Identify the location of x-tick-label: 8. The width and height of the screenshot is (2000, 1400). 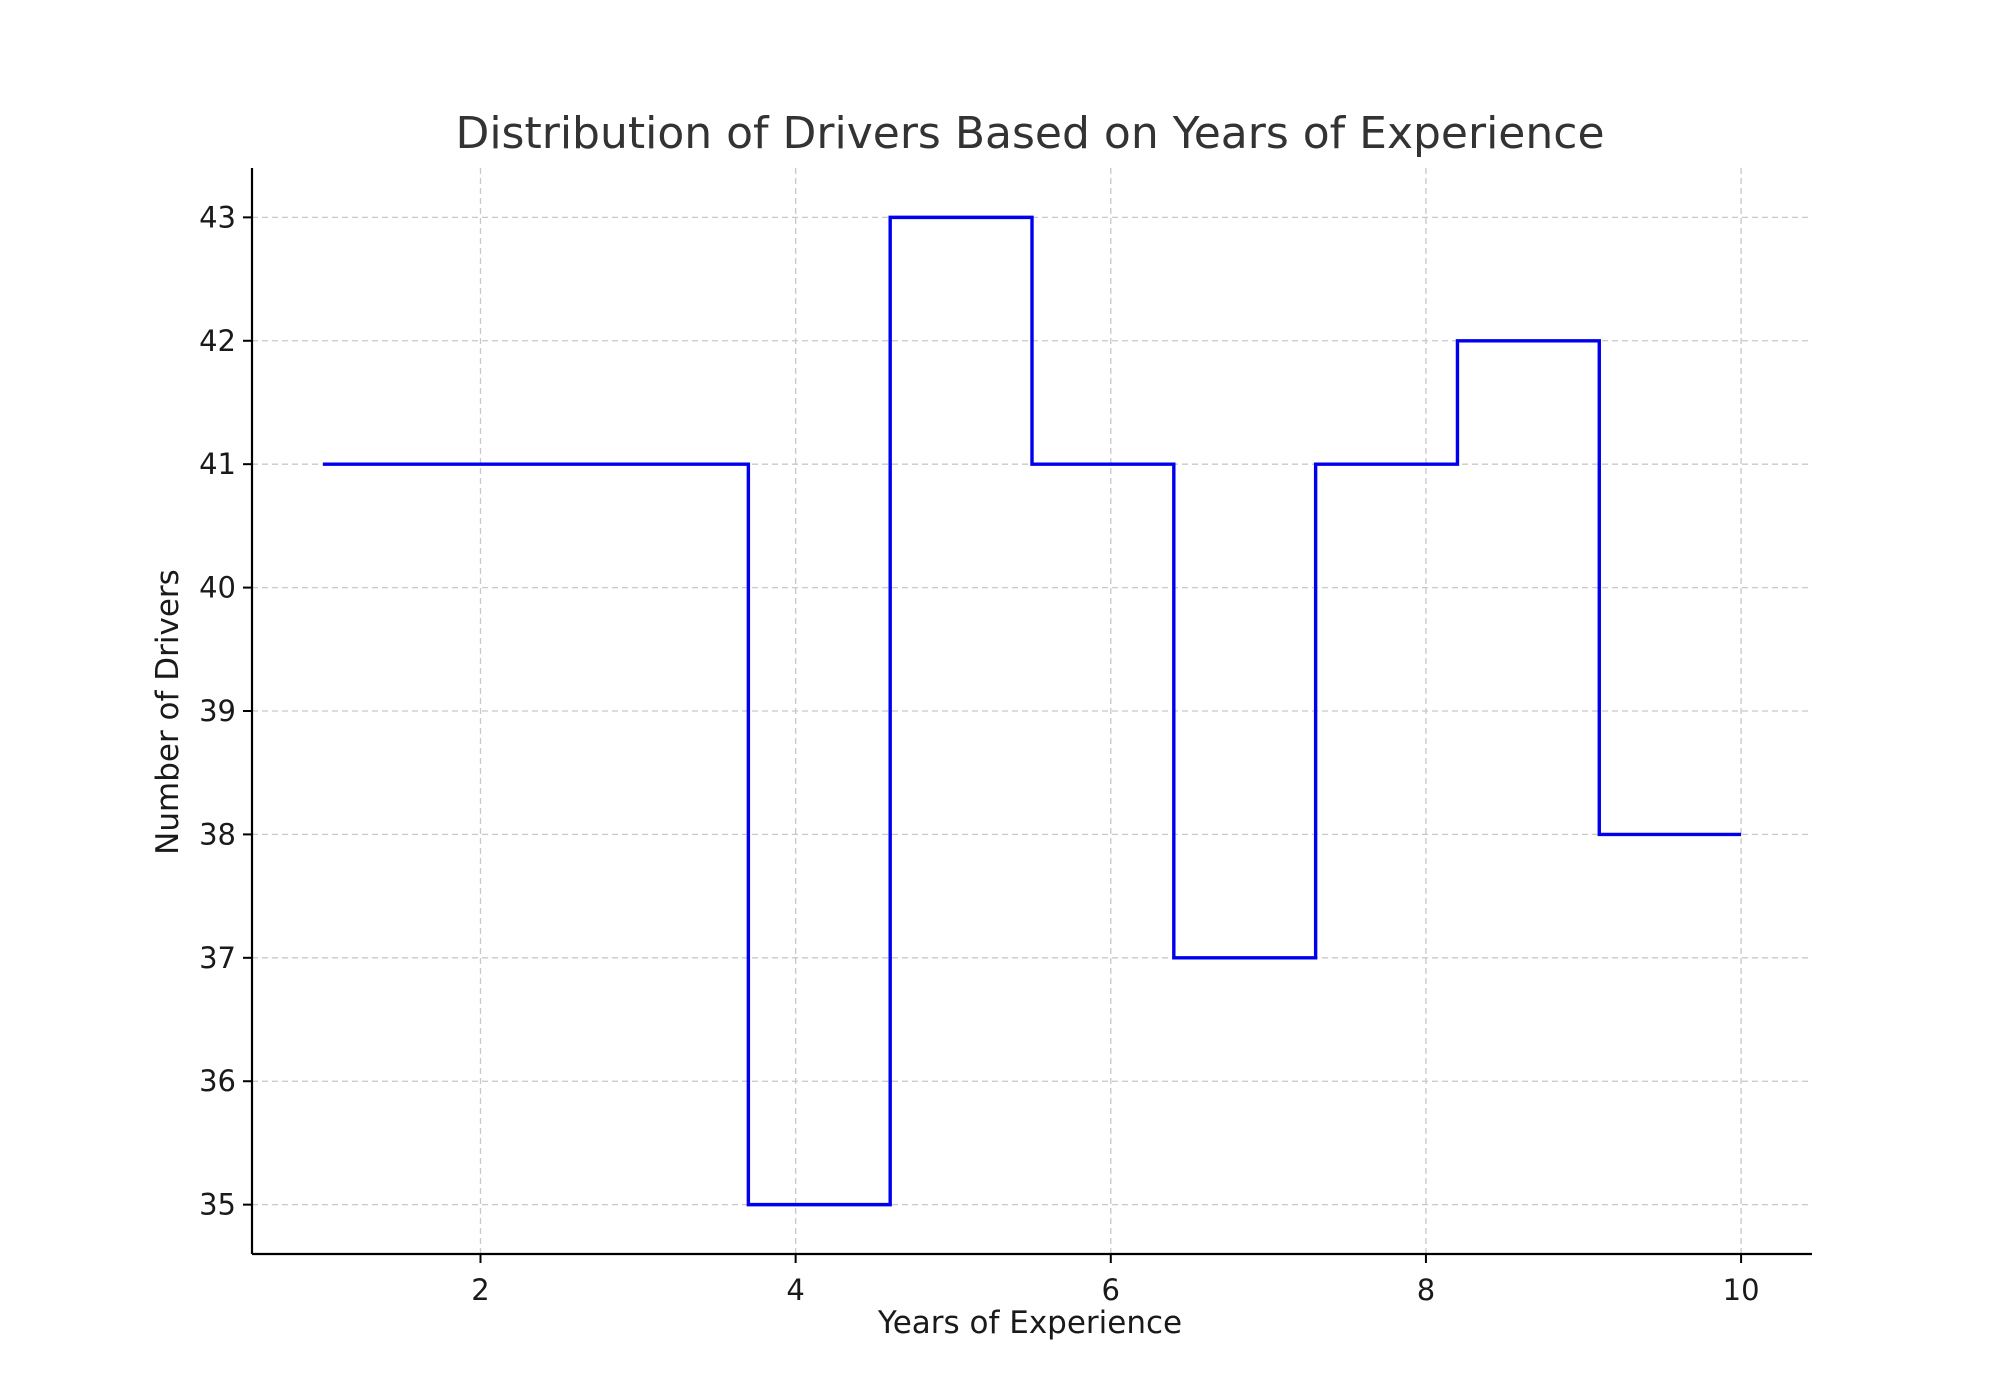
(1426, 1290).